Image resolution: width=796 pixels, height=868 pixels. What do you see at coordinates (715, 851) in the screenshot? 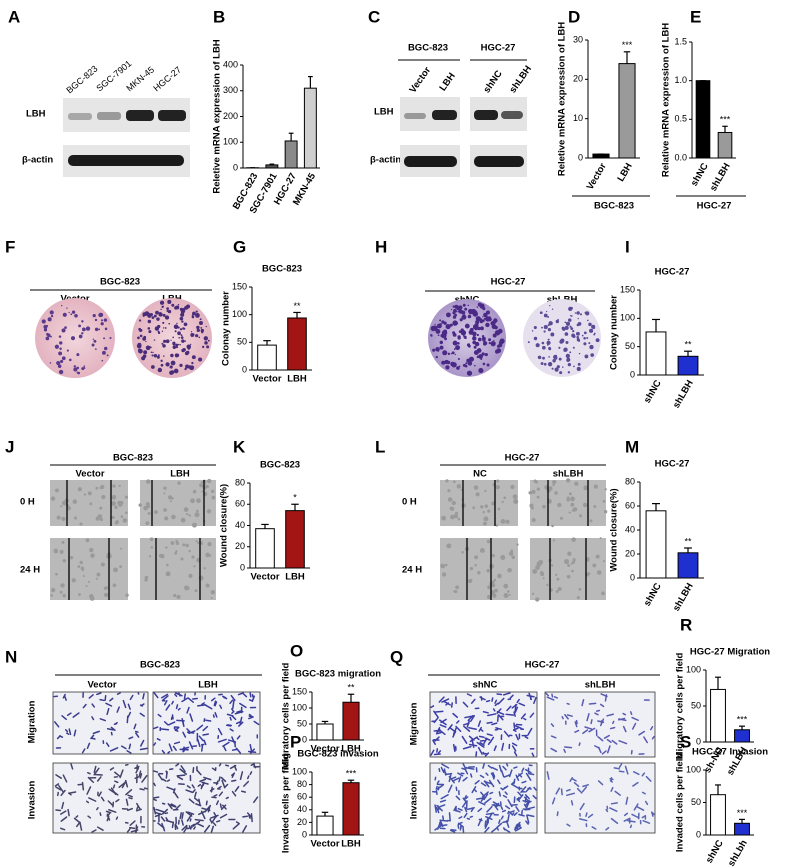
I see `x-tick-label: shNC` at bounding box center [715, 851].